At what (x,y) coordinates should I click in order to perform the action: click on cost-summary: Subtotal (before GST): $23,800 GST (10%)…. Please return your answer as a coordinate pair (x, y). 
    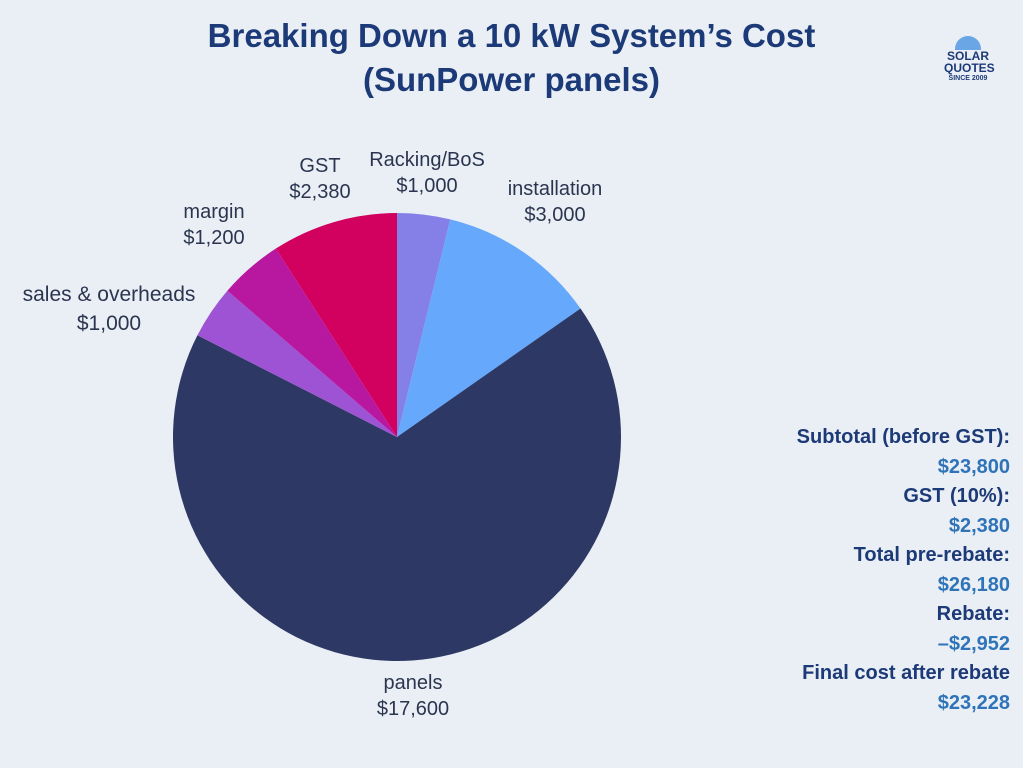
    Looking at the image, I should click on (860, 570).